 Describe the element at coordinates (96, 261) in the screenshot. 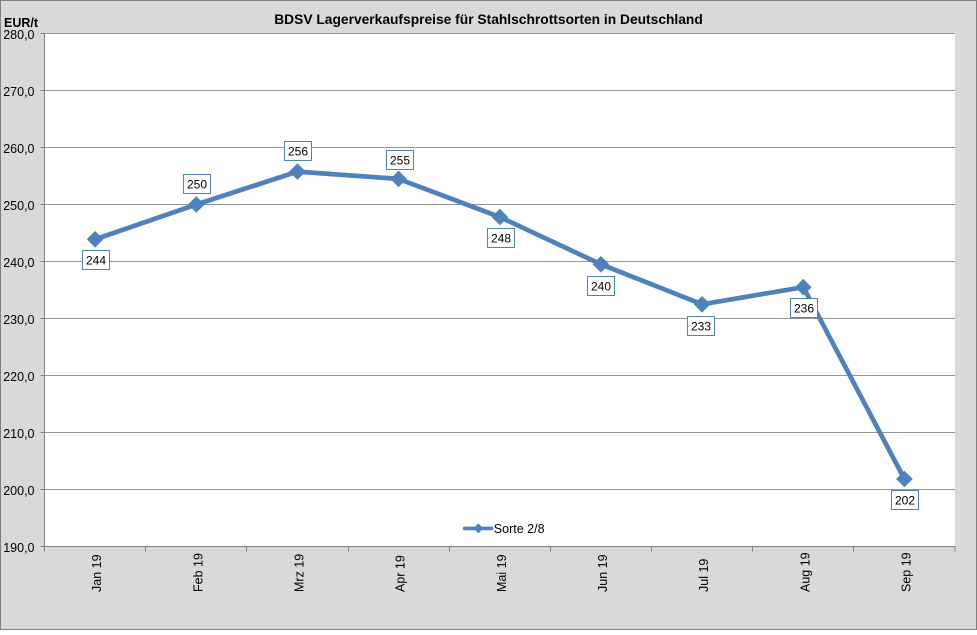

I see `svg-text: 244` at that location.